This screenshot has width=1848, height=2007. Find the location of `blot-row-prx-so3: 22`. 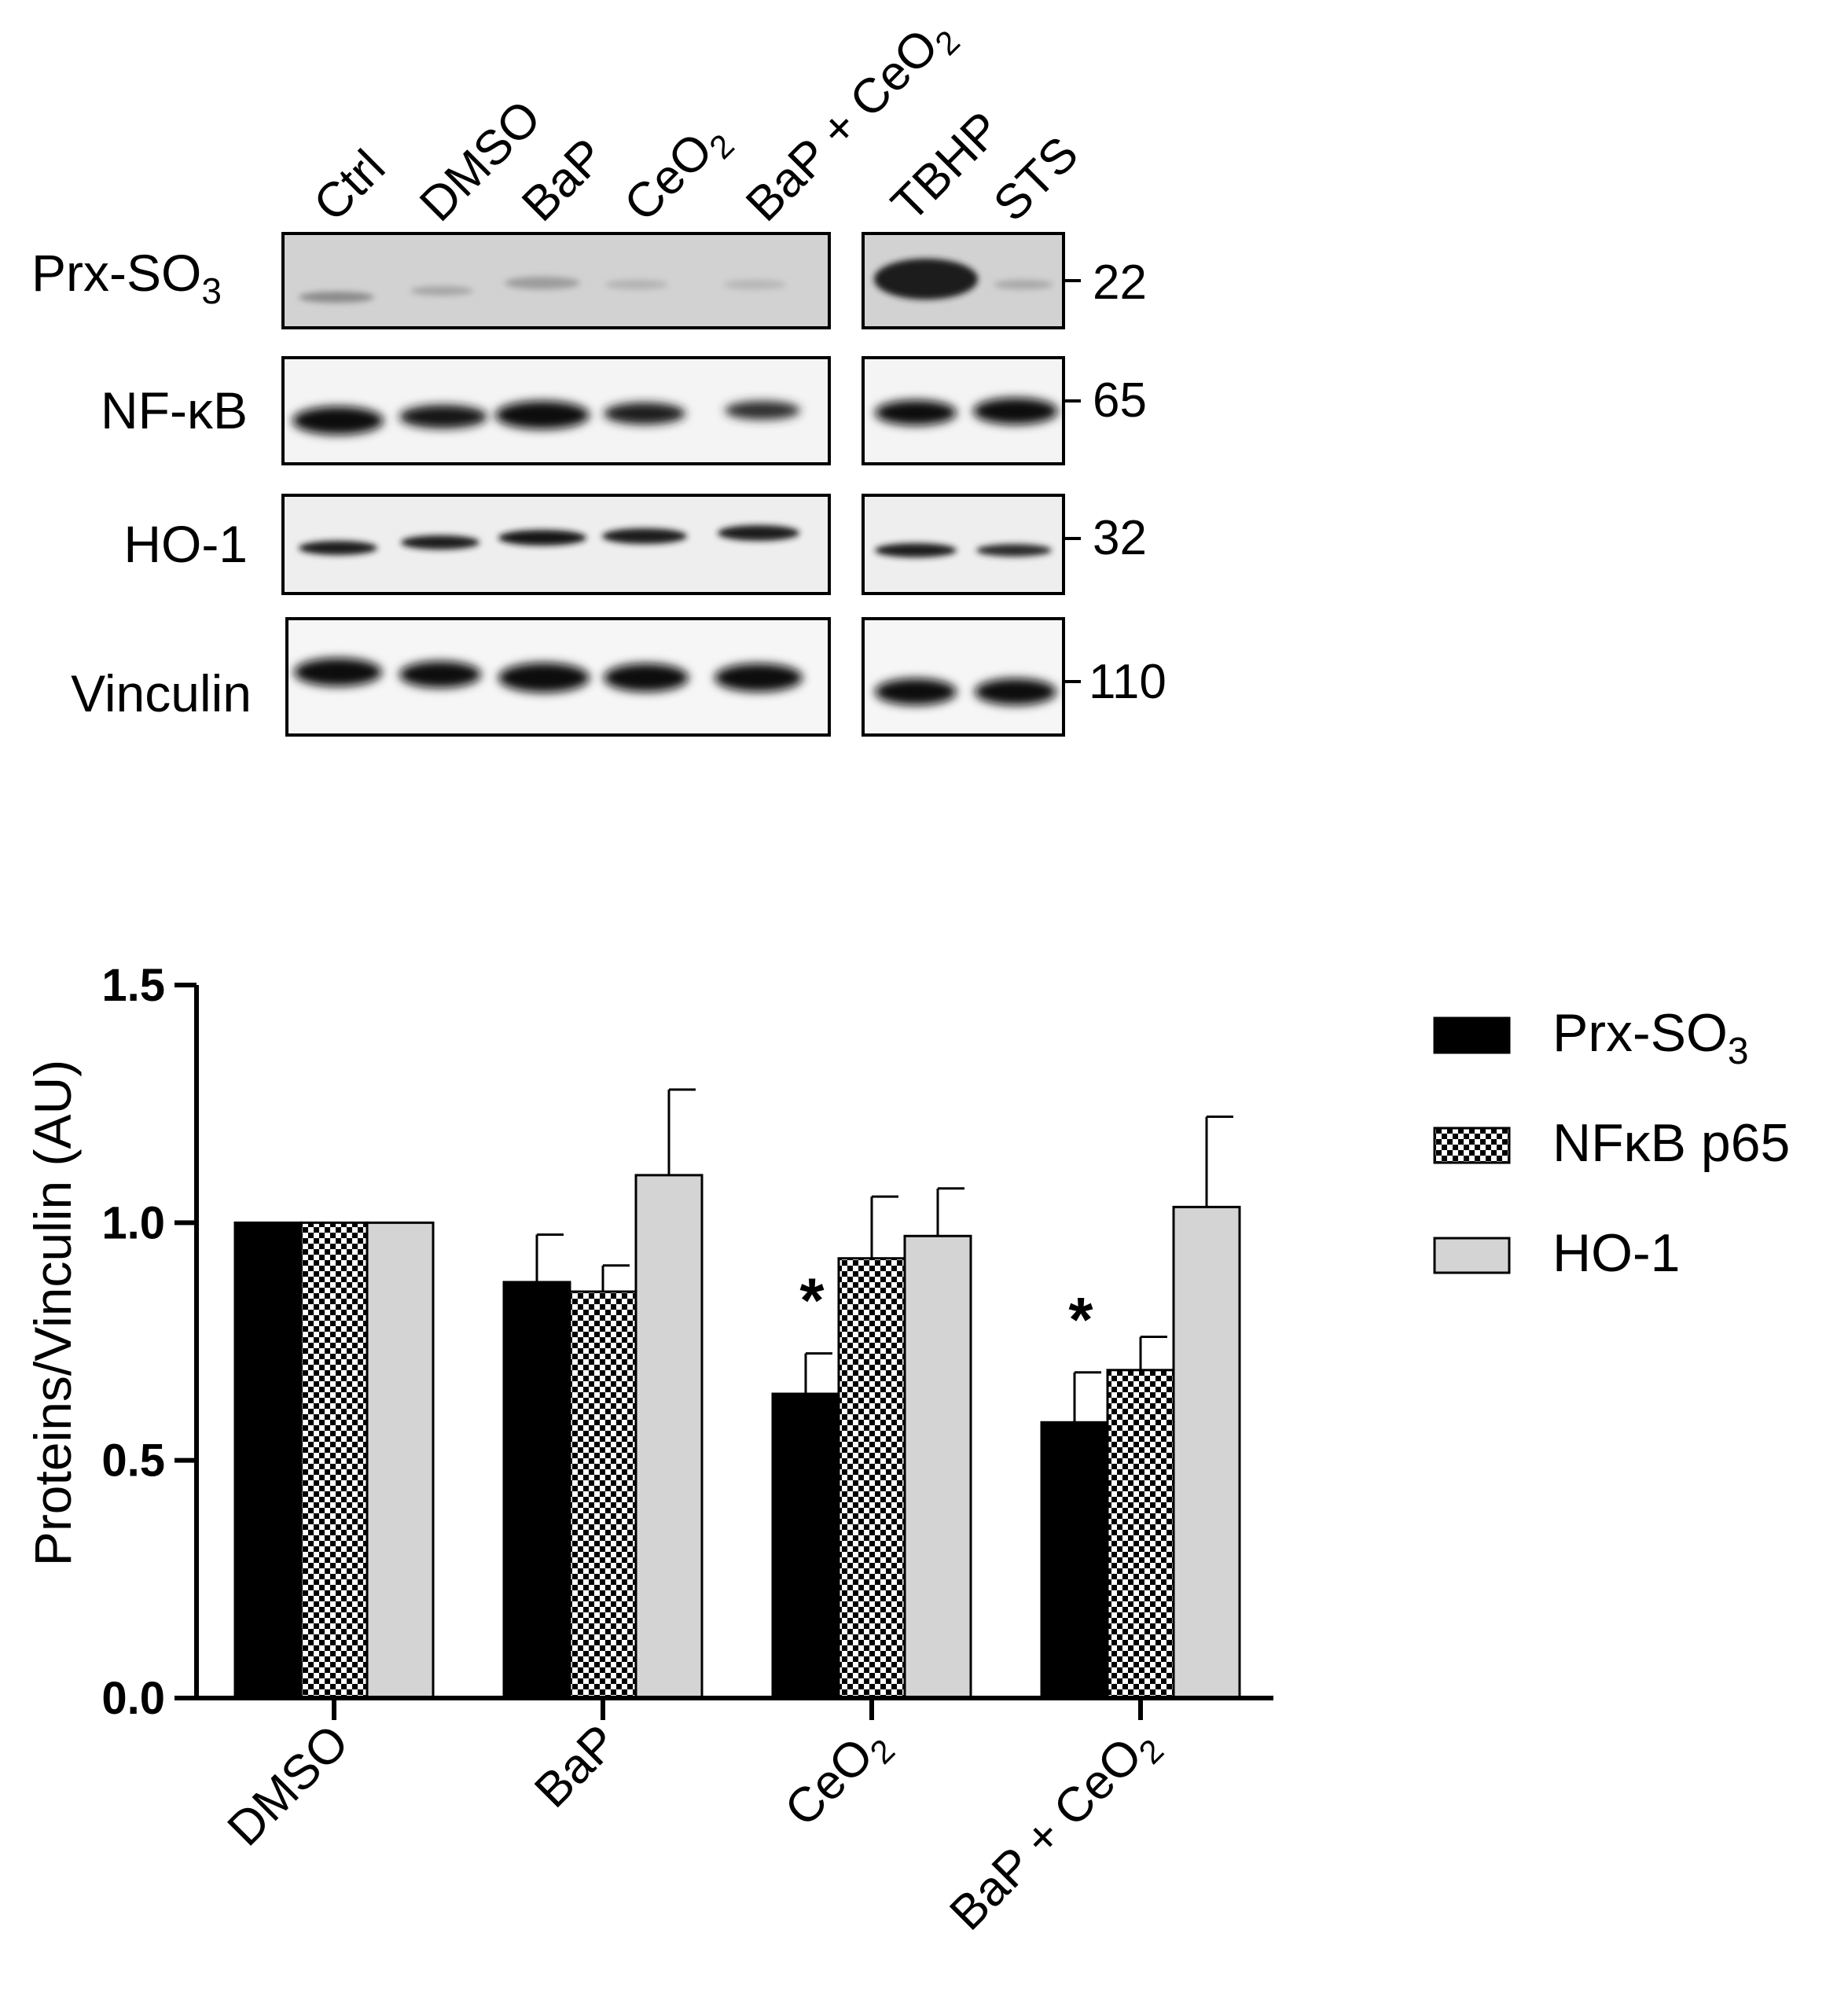

blot-row-prx-so3: 22 is located at coordinates (714, 280).